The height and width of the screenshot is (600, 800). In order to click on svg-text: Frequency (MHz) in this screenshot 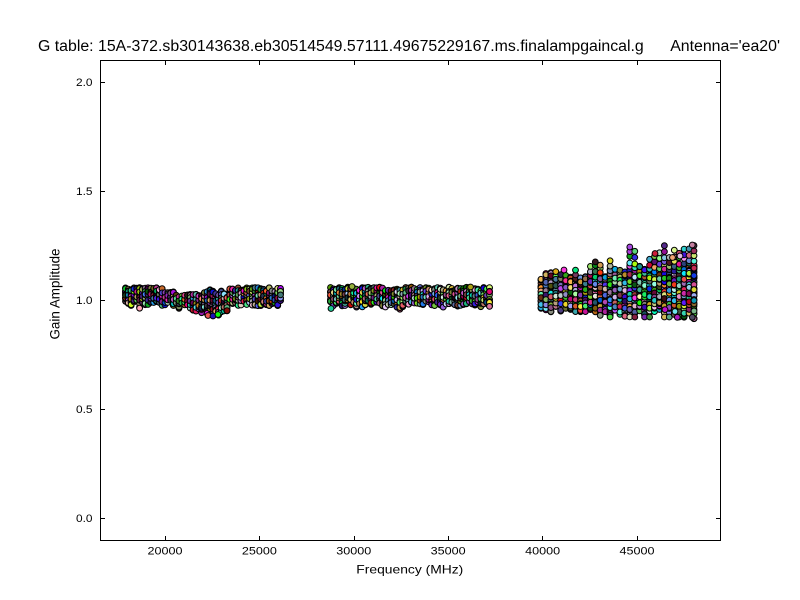, I will do `click(409, 570)`.